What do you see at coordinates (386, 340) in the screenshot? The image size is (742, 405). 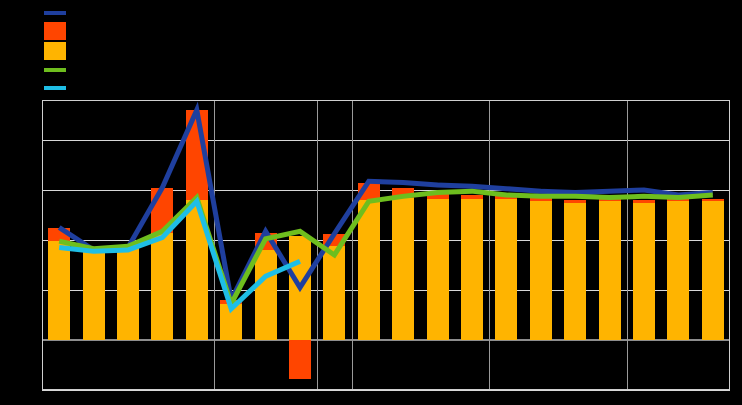 I see `zero-line` at bounding box center [386, 340].